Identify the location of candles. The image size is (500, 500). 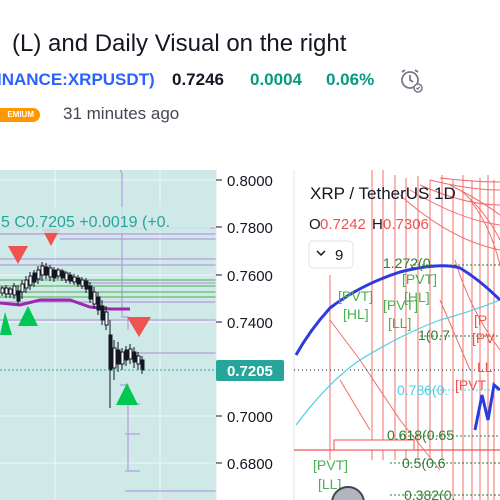
(72, 335).